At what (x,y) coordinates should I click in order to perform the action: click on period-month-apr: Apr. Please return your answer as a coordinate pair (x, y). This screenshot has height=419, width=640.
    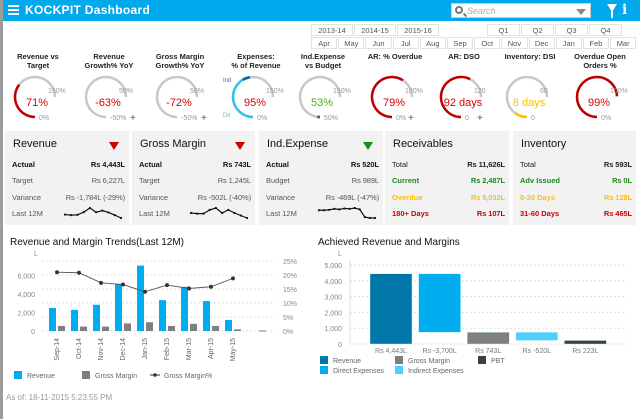
    Looking at the image, I should click on (324, 43).